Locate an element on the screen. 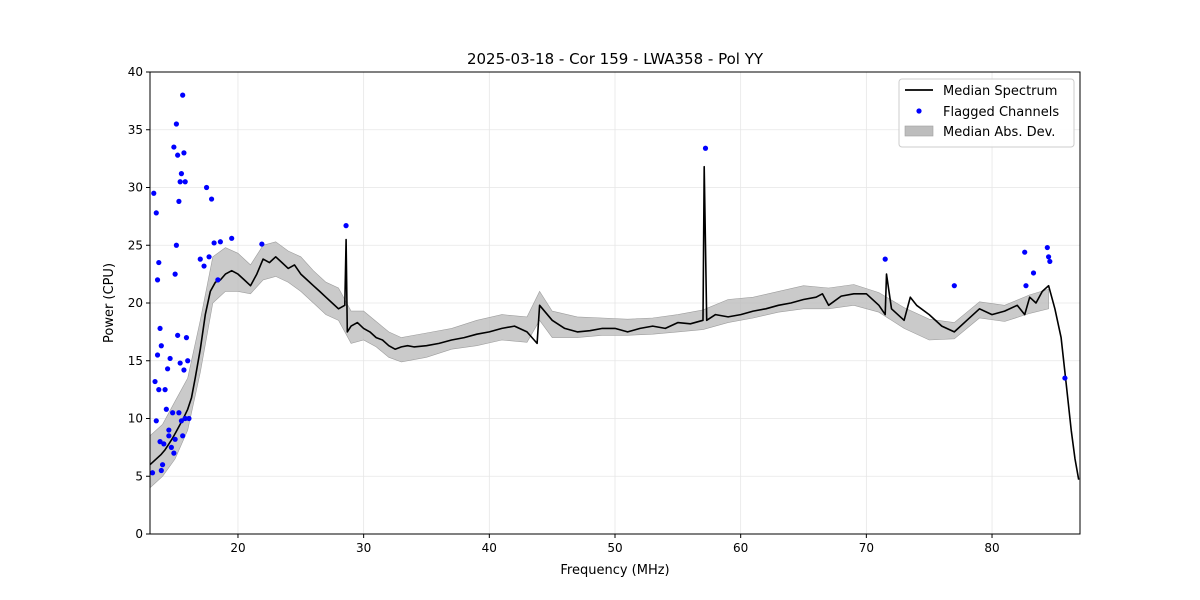 Image resolution: width=1200 pixels, height=600 pixels. y-tick-label: 40 is located at coordinates (135, 72).